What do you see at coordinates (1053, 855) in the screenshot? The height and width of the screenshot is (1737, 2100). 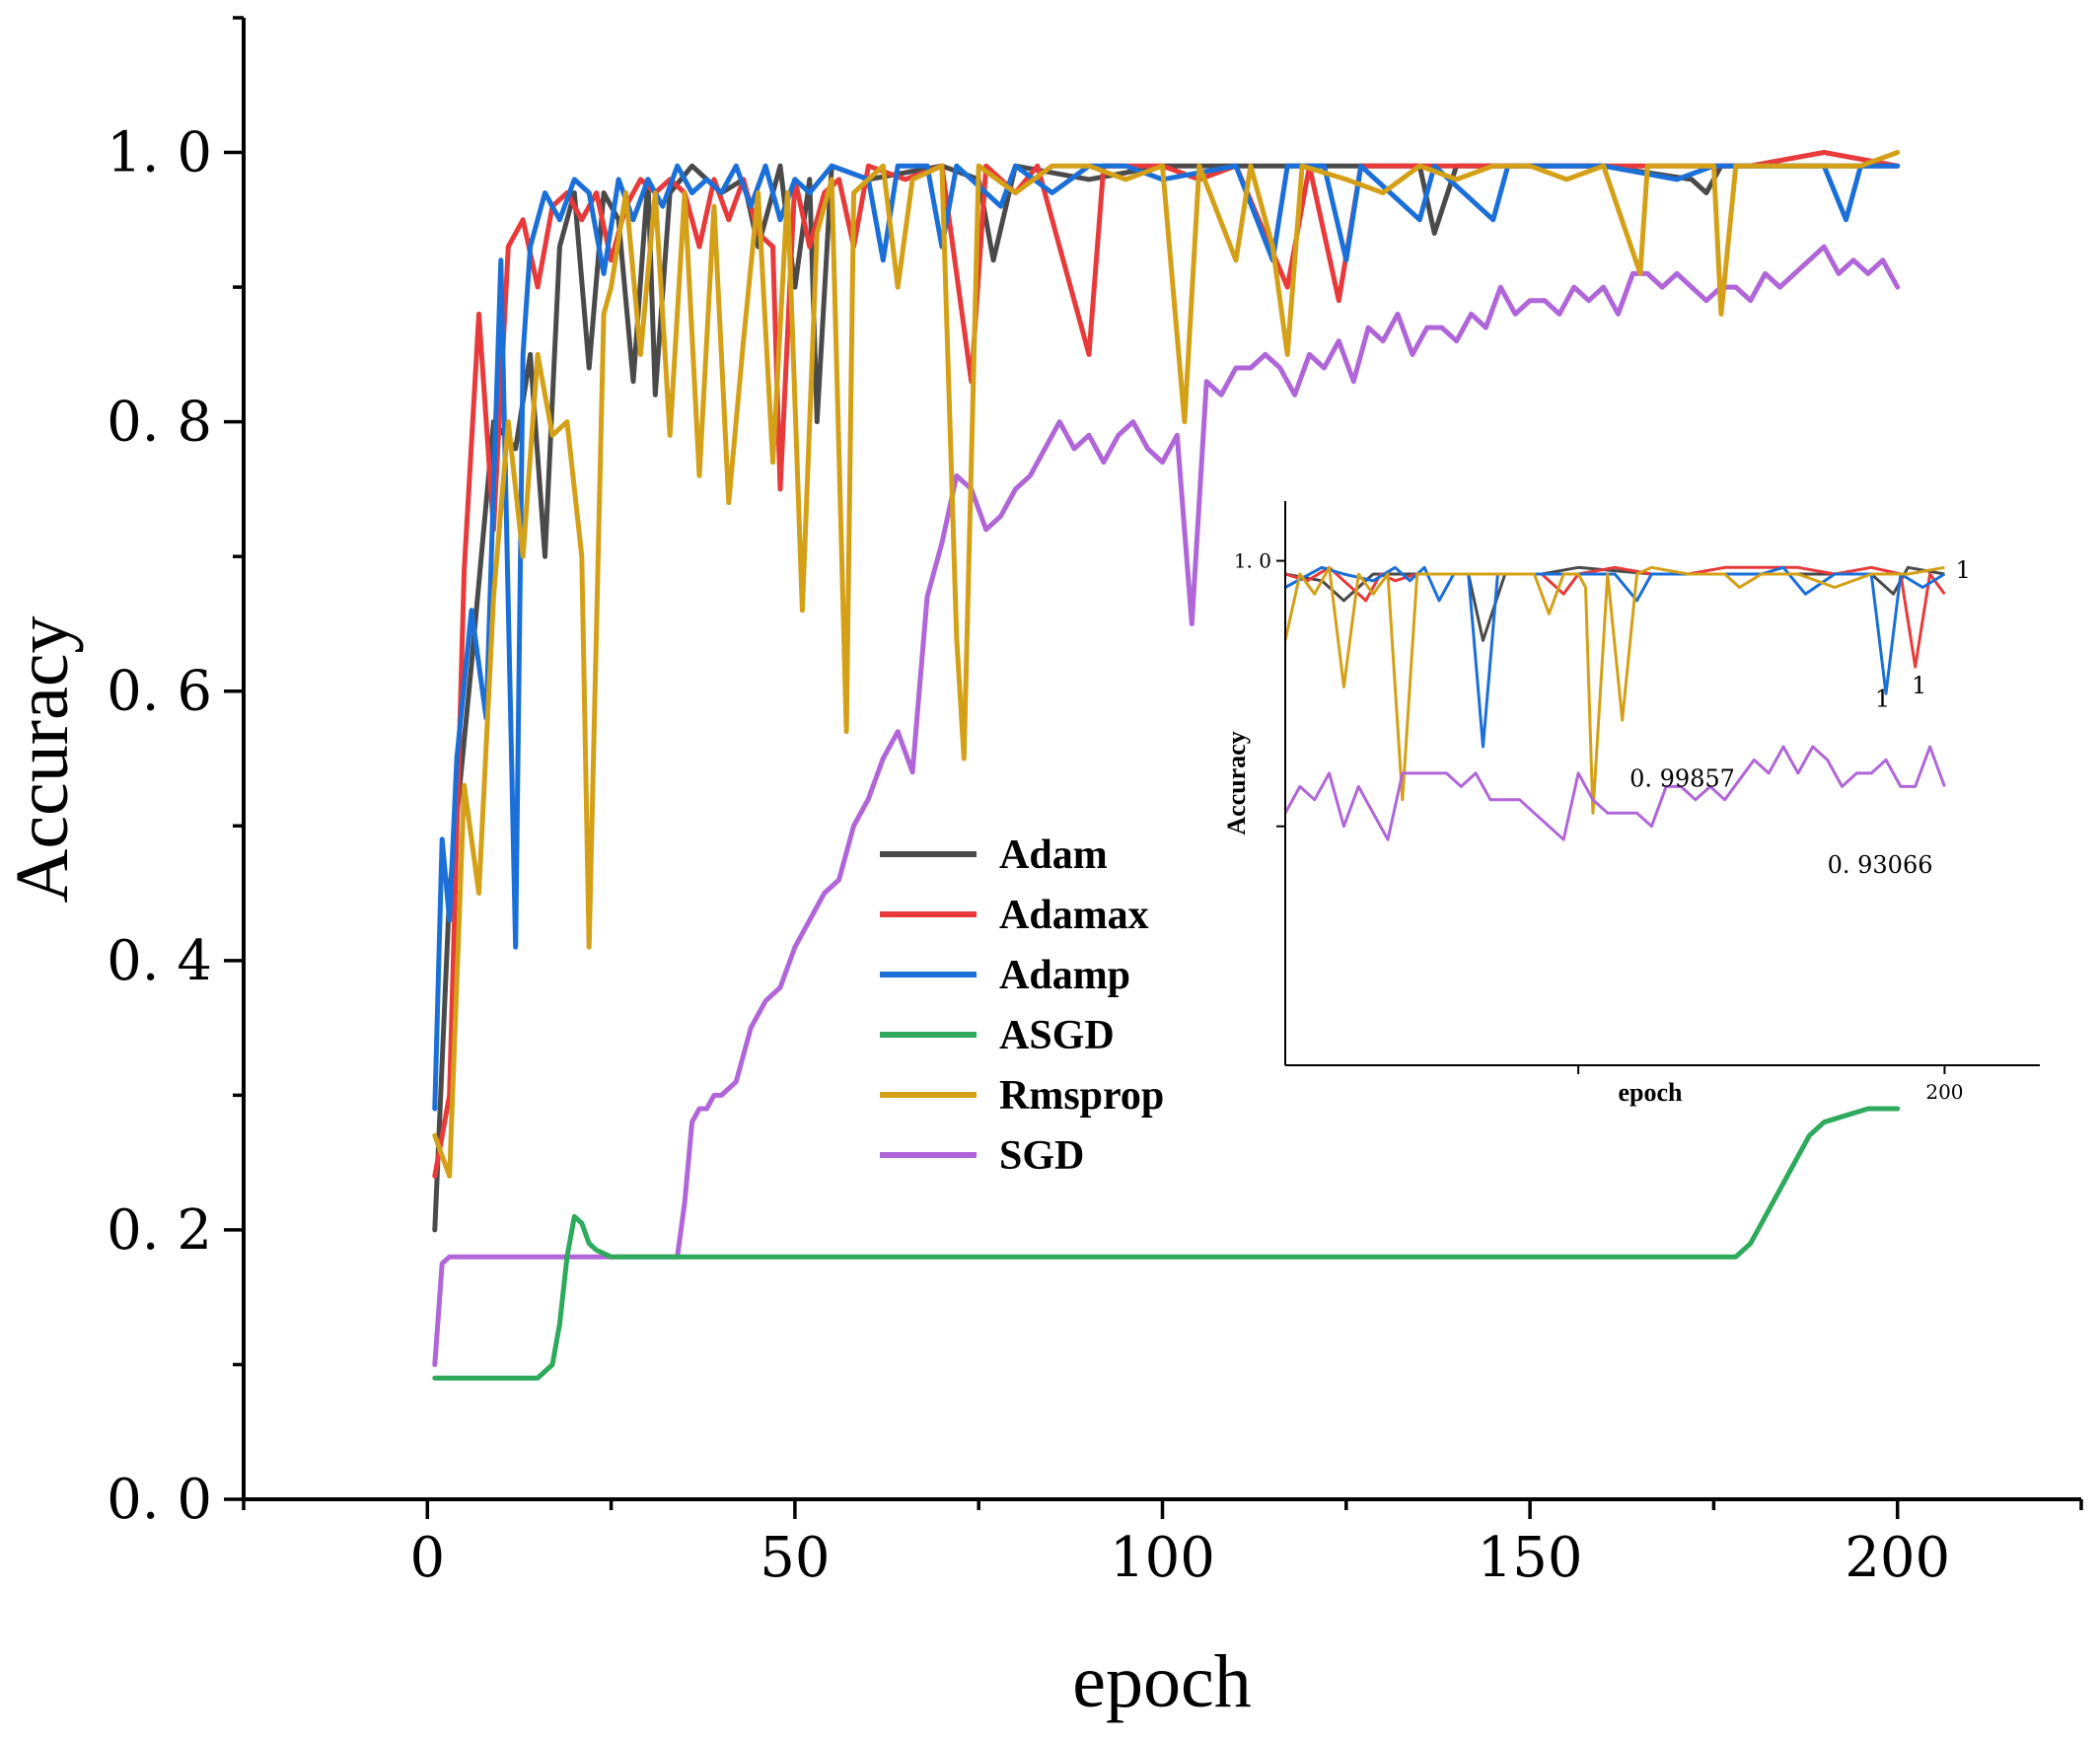 I see `legend-label-adam: Adam` at bounding box center [1053, 855].